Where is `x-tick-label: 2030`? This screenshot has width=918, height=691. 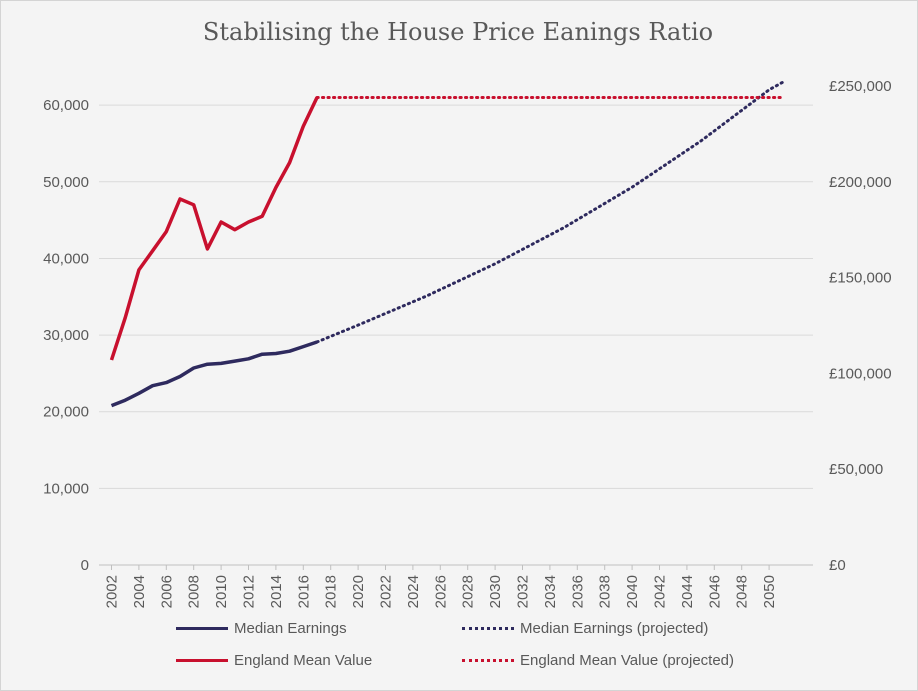
x-tick-label: 2030 is located at coordinates (495, 591).